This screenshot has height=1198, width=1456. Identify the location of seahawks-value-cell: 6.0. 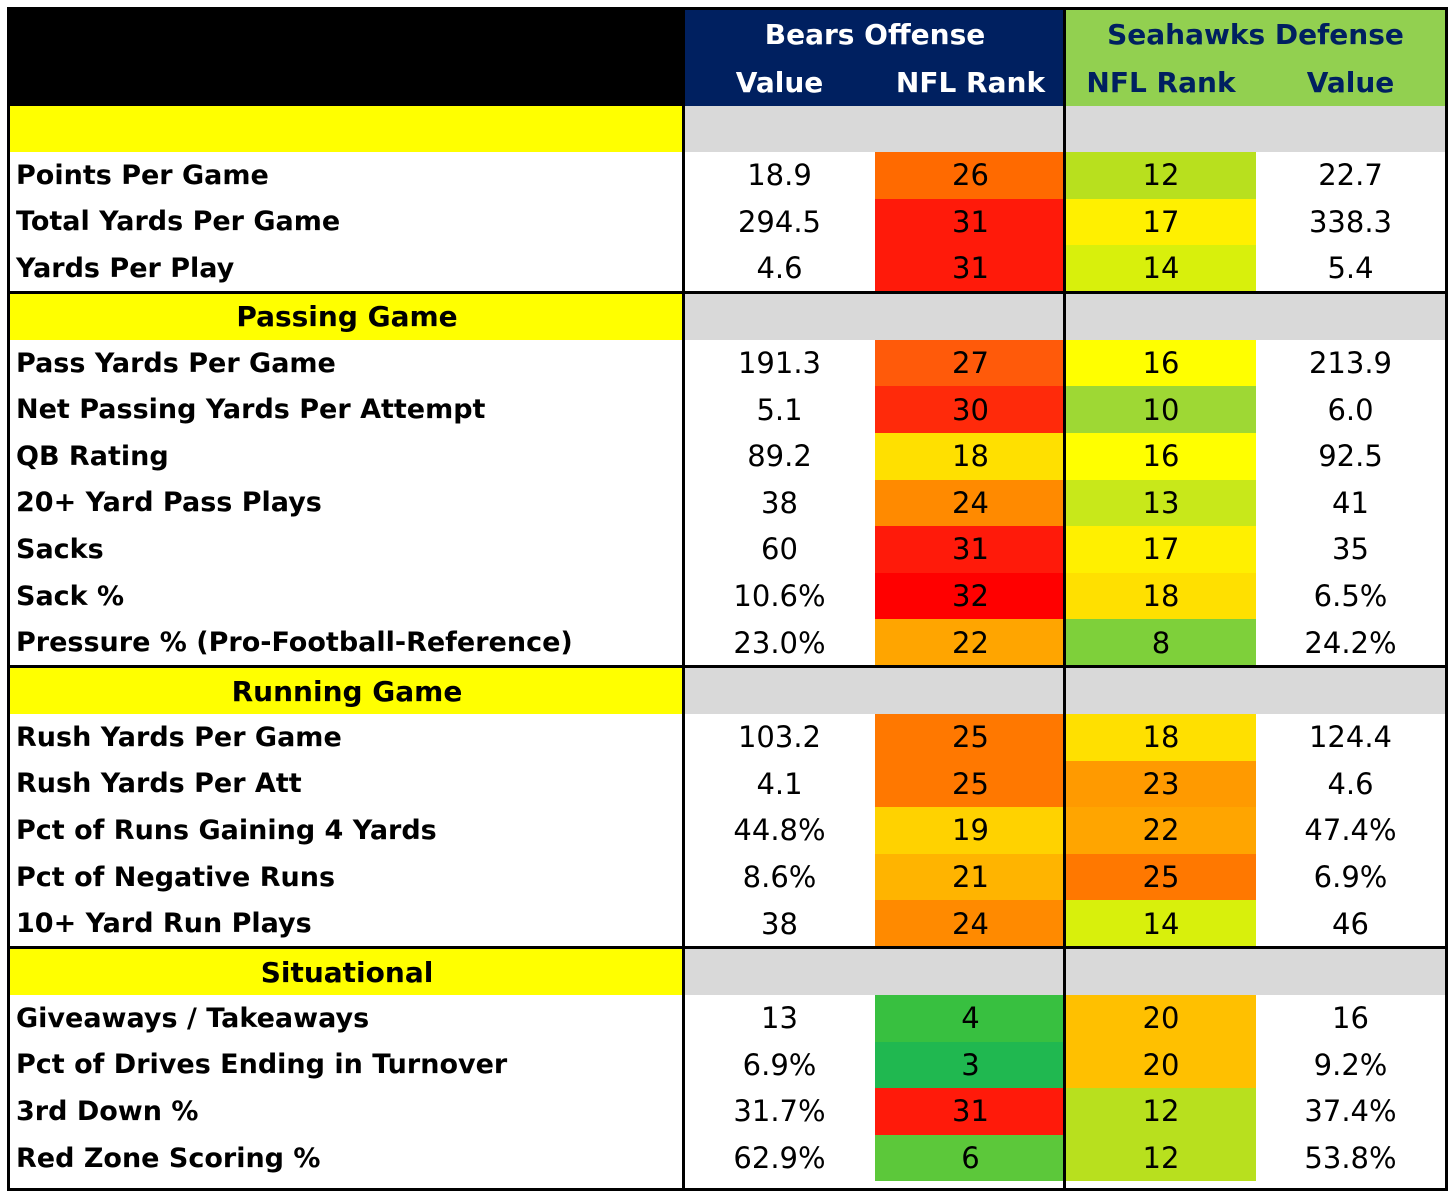
(1350, 409).